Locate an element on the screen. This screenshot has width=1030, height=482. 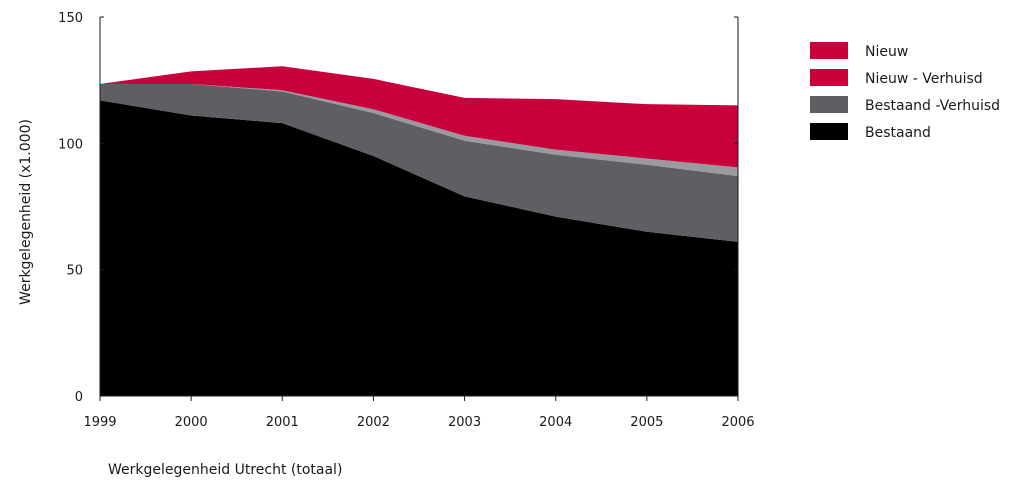
y-tick-label: 100 is located at coordinates (70, 144).